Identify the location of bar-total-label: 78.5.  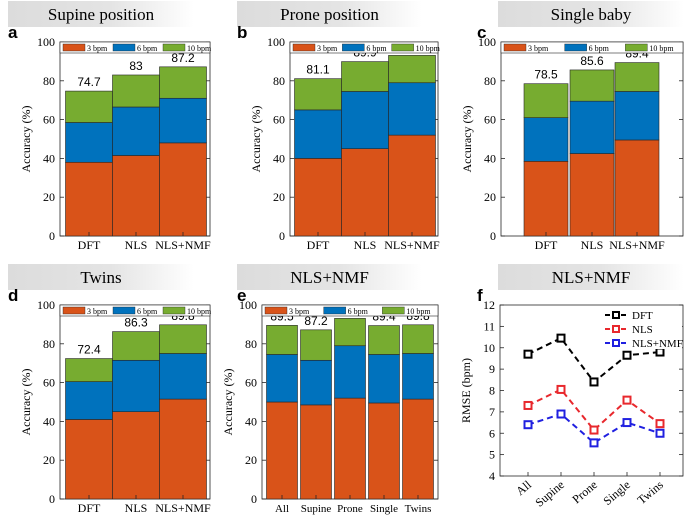
(546, 75).